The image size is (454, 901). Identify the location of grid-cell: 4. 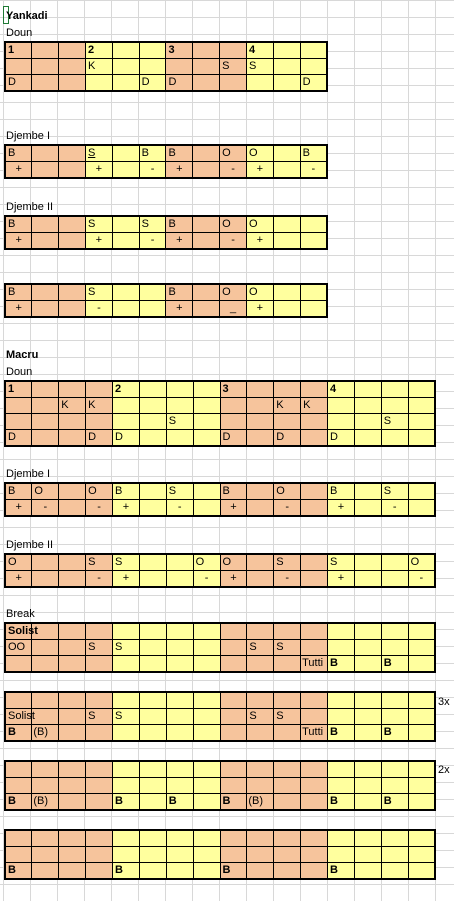
(341, 389).